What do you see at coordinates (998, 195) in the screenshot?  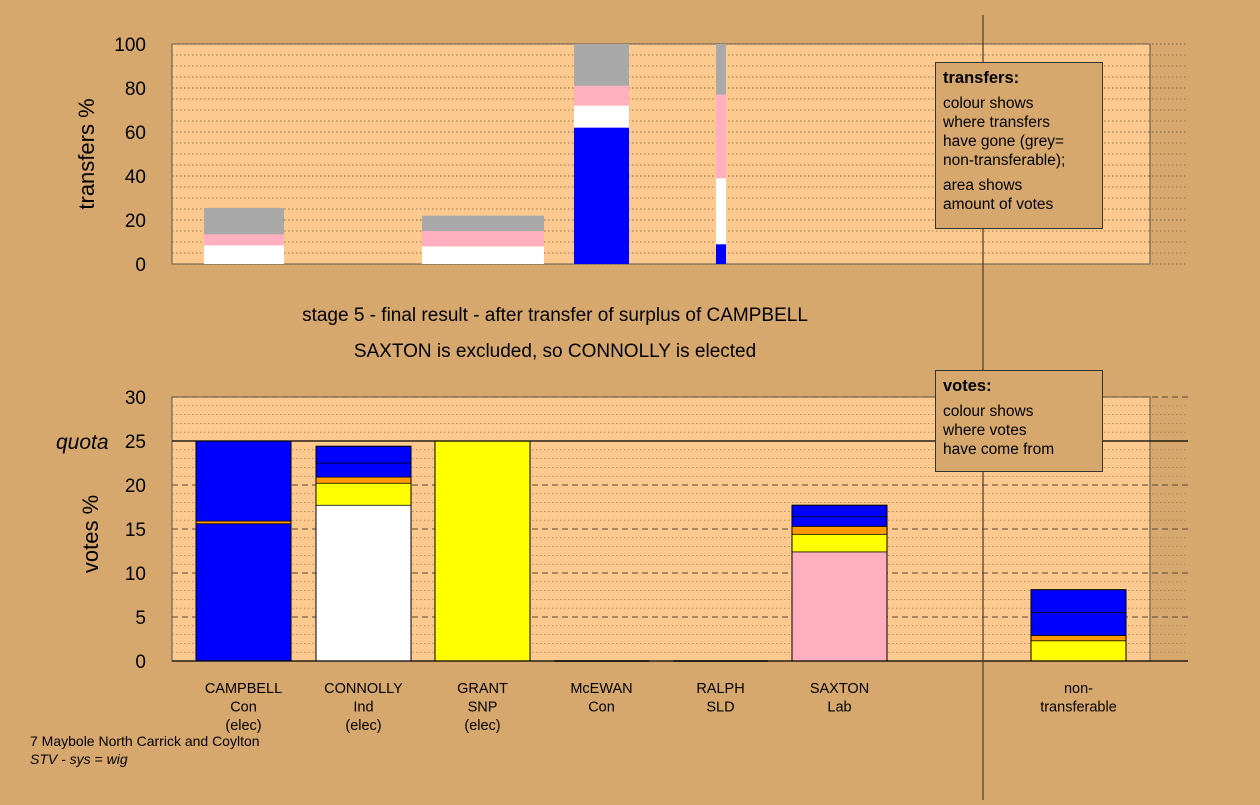 I see `transfers-legend-area-text: area shows amount of votes` at bounding box center [998, 195].